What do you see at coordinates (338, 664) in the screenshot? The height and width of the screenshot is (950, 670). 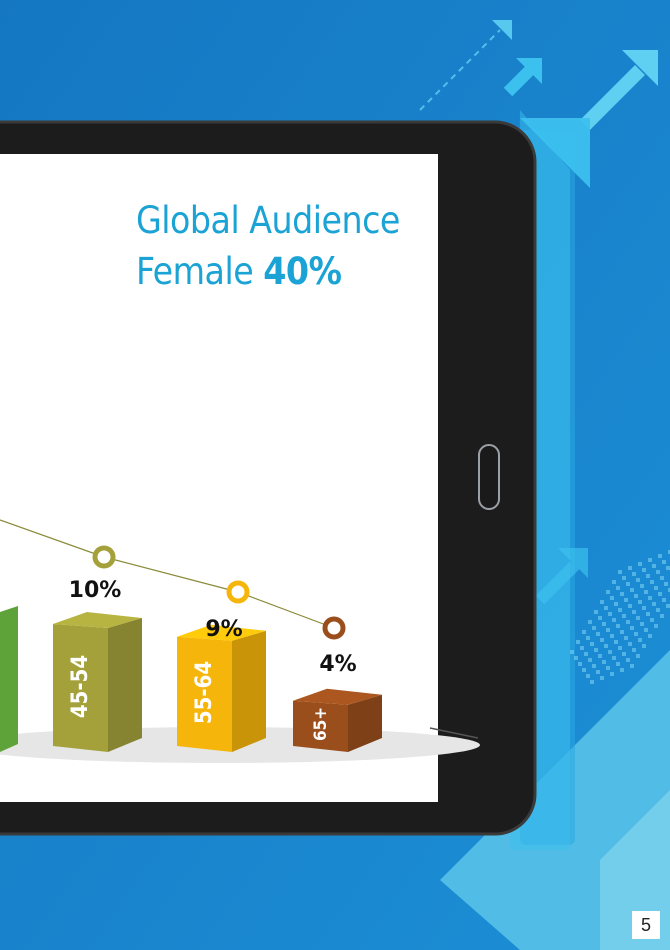 I see `value-label-65+: 4%` at bounding box center [338, 664].